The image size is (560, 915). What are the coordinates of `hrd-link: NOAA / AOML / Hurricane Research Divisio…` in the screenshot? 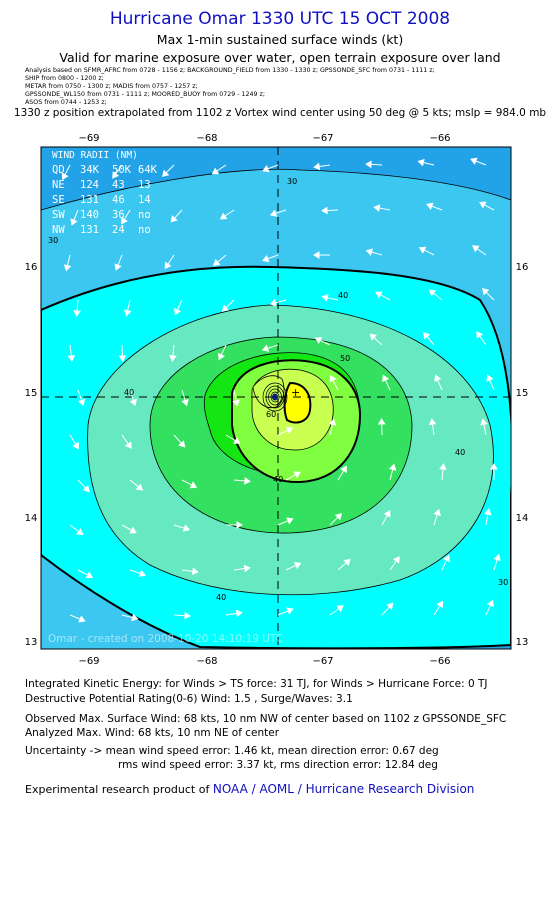 It's located at (343, 789).